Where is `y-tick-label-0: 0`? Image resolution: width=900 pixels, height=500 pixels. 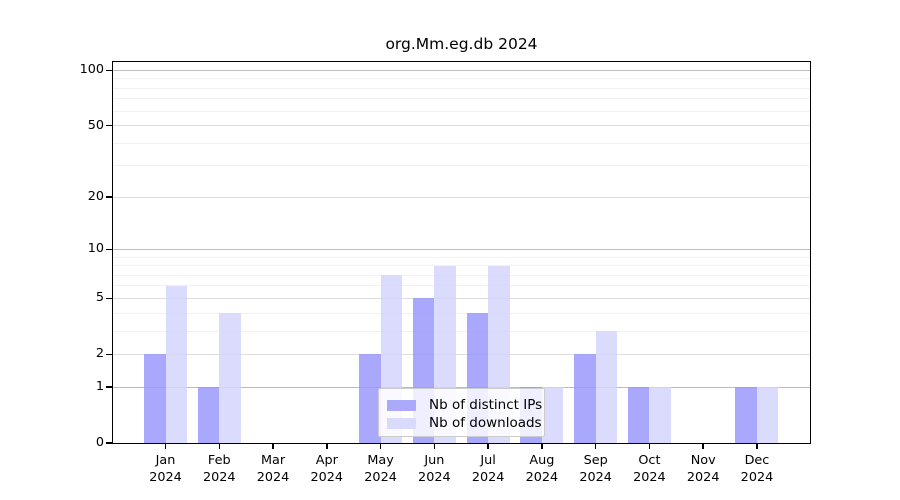
y-tick-label-0: 0 is located at coordinates (99, 442).